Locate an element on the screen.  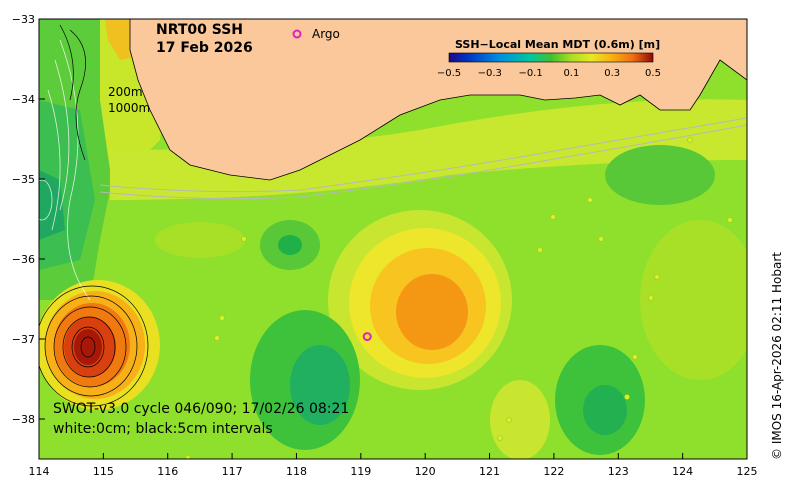
x-tick-label: 114 is located at coordinates (39, 471).